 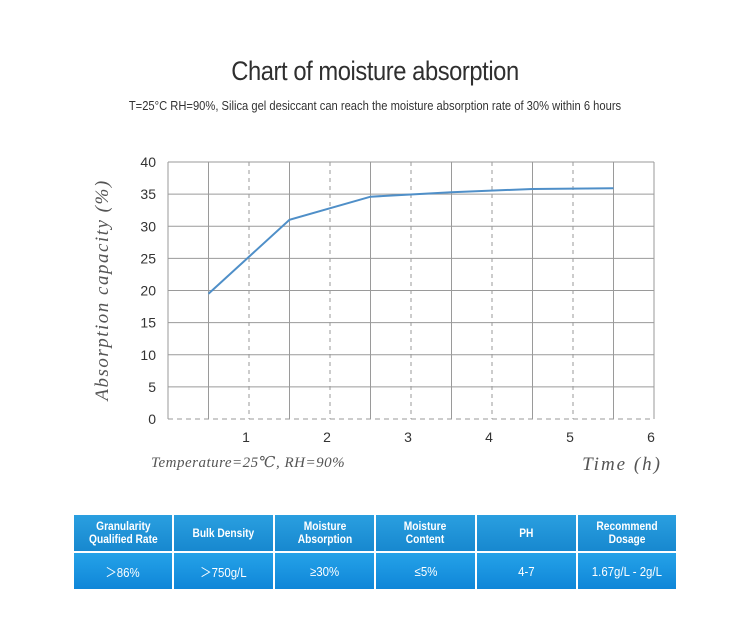 I want to click on x-tick-label: 2, so click(x=327, y=437).